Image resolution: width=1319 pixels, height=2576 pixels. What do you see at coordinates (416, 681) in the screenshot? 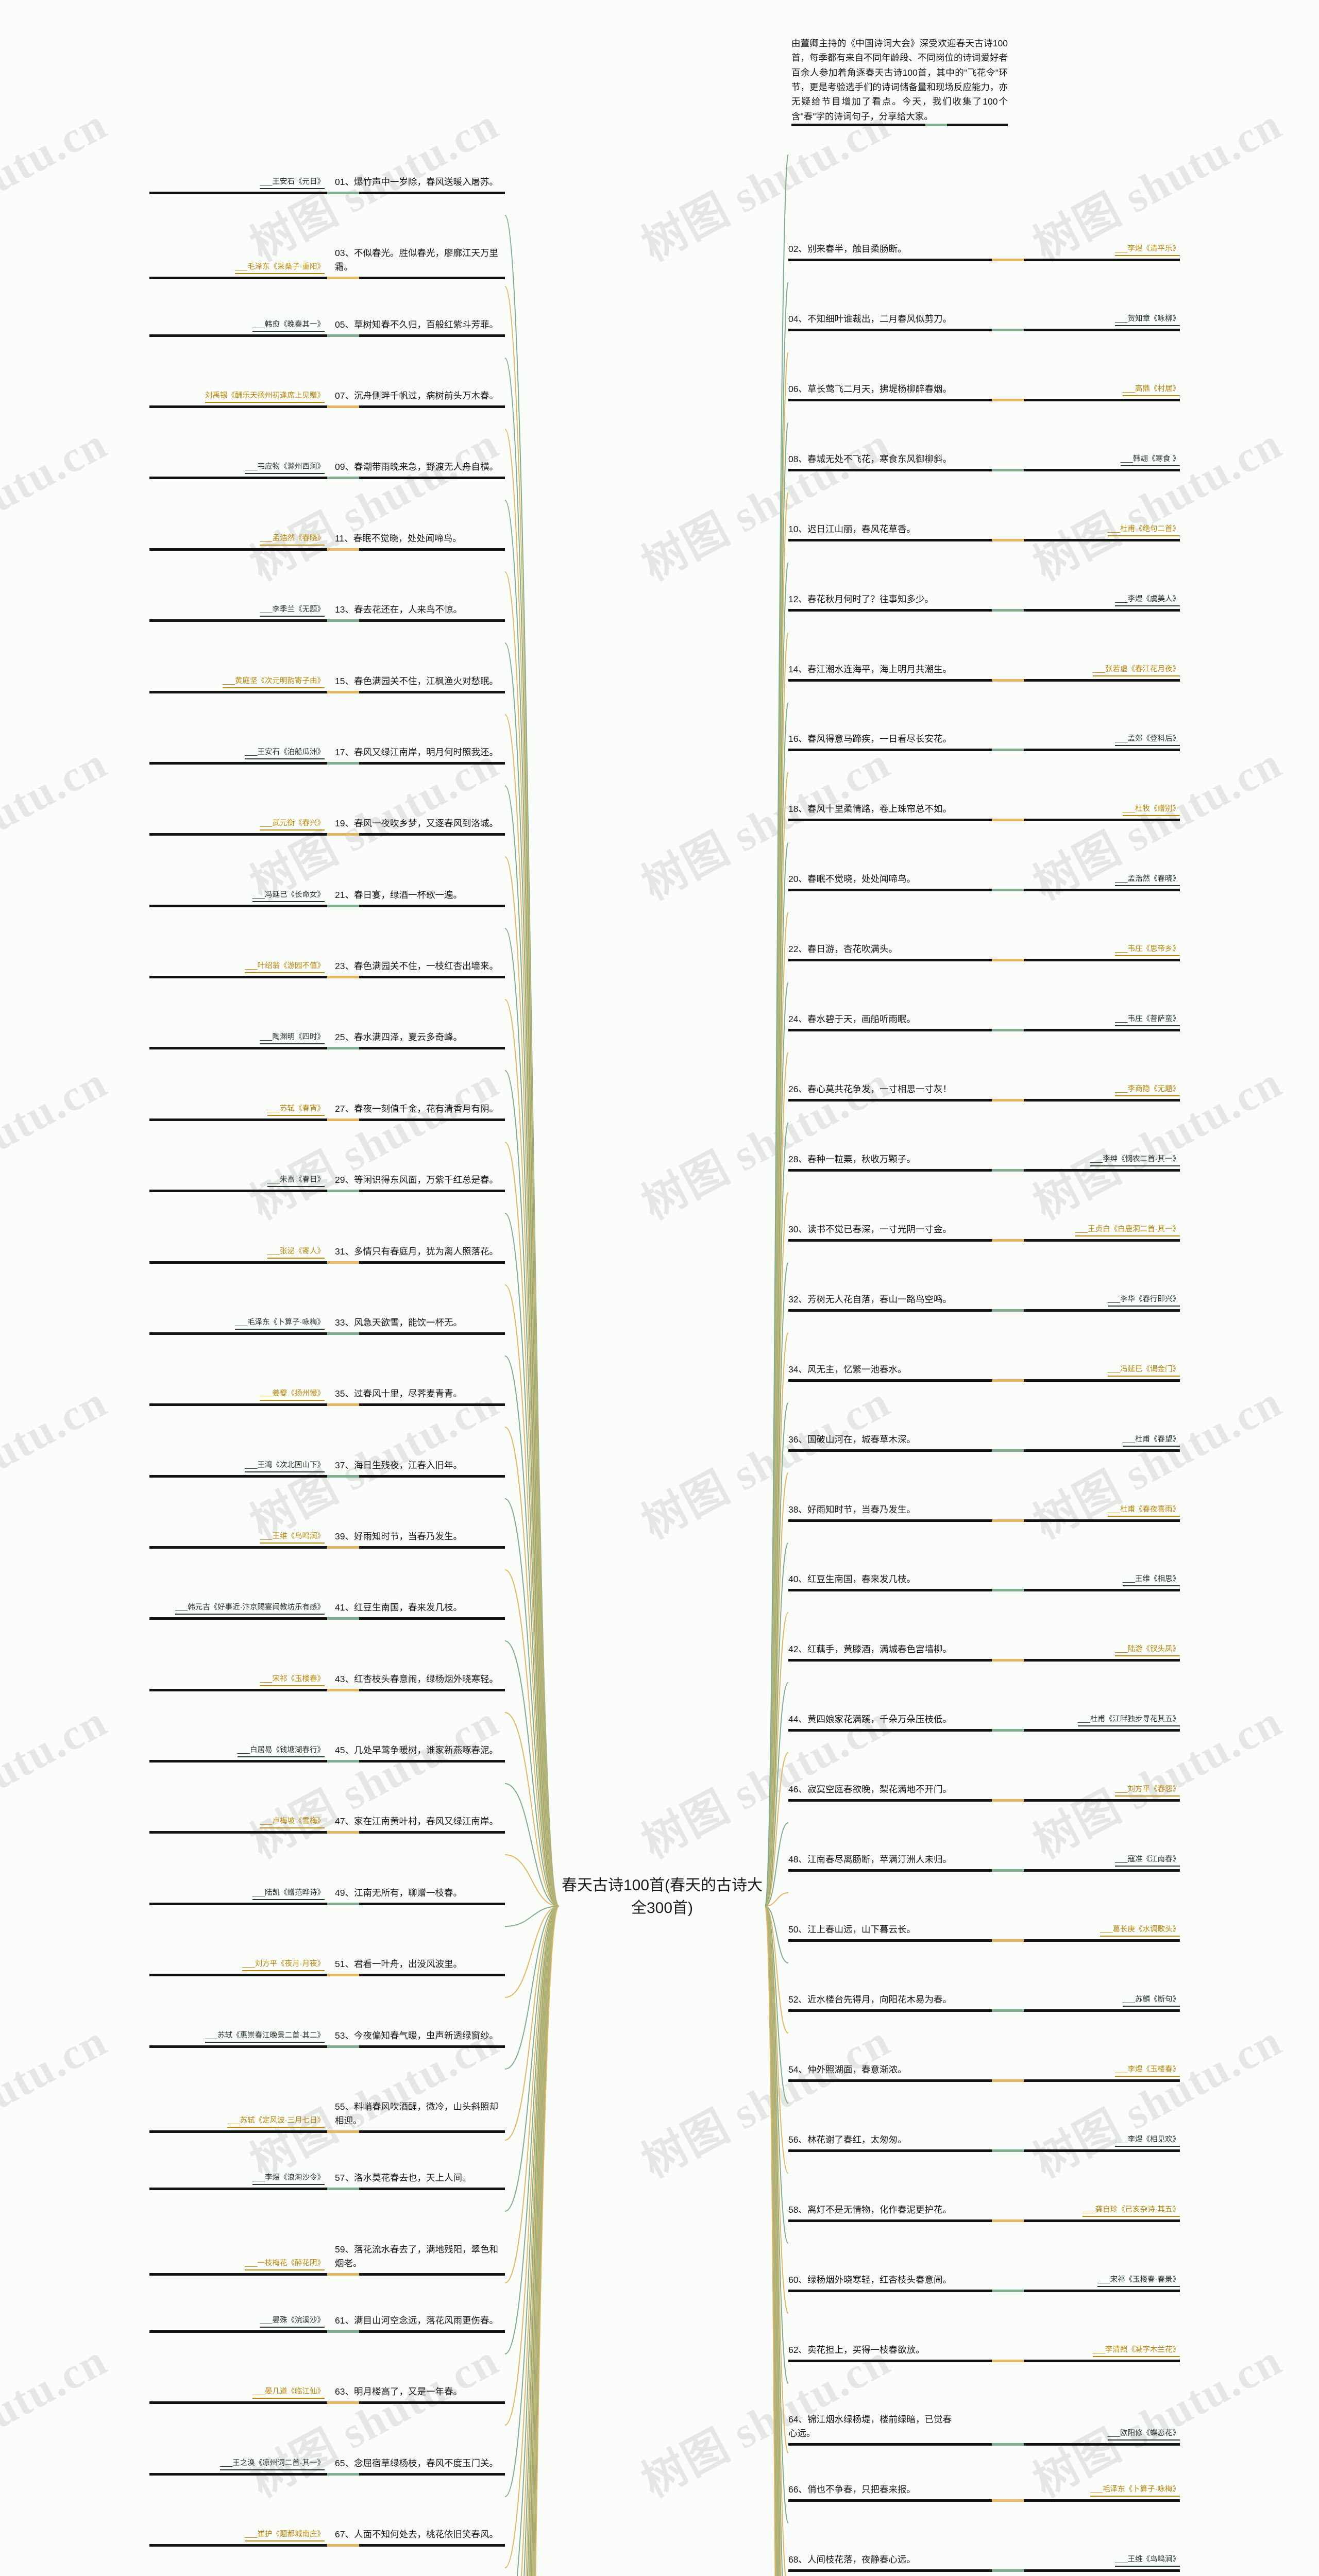
I see `poem-line: 15、春色满园关不住，江枫渔火对愁眠。` at bounding box center [416, 681].